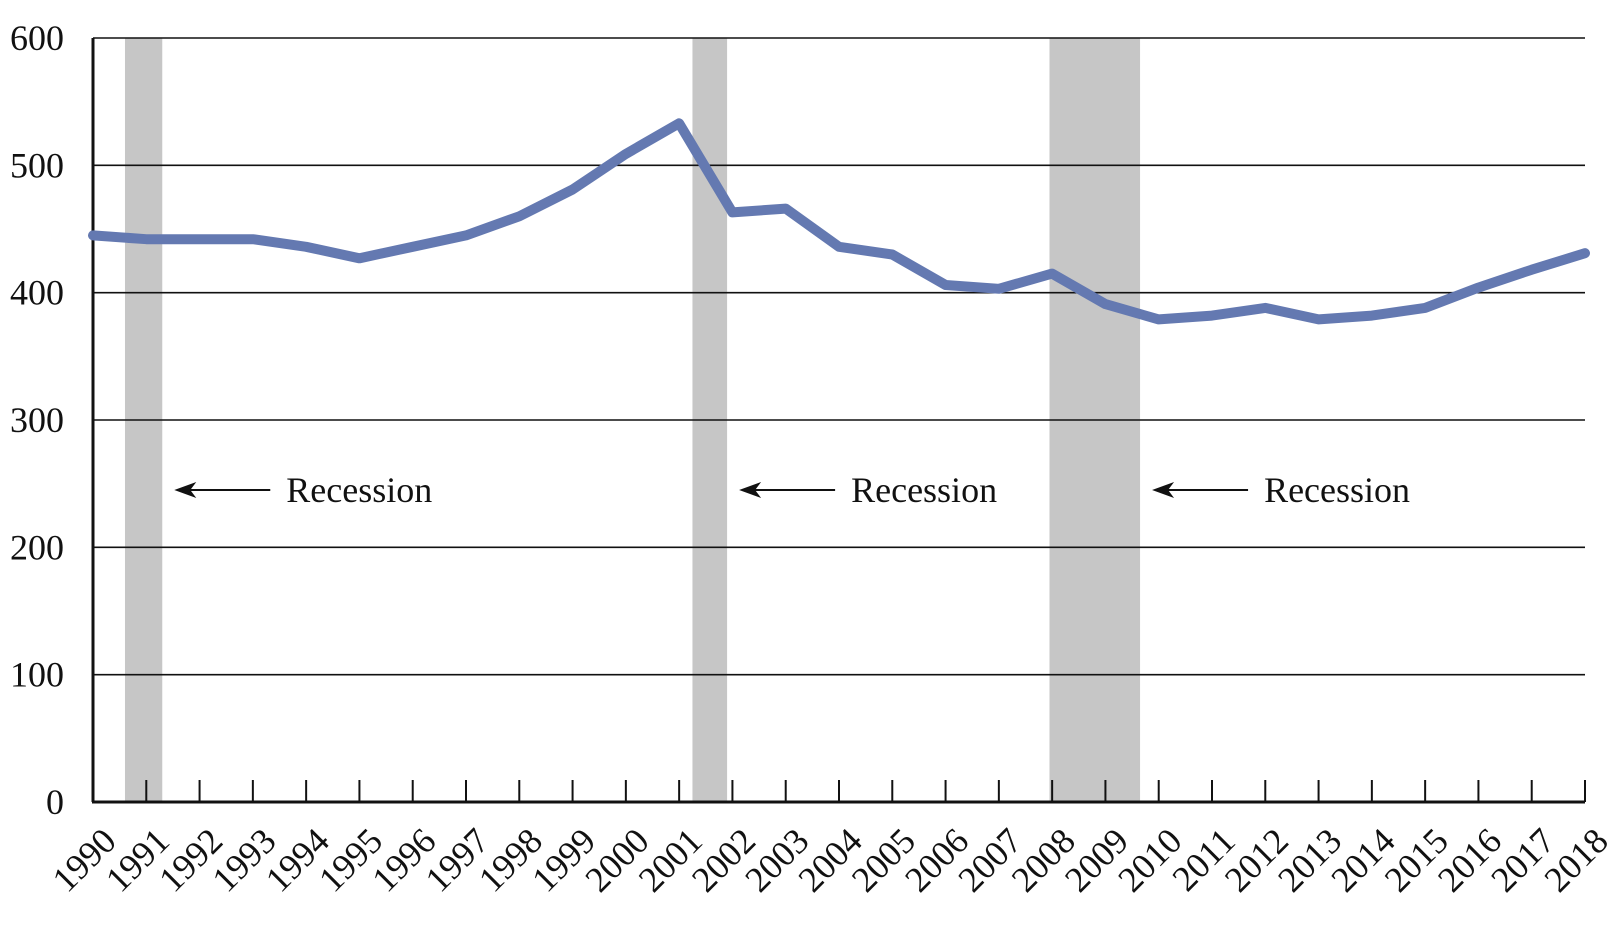 This screenshot has height=930, width=1618. I want to click on y-tick-label: 200, so click(37, 547).